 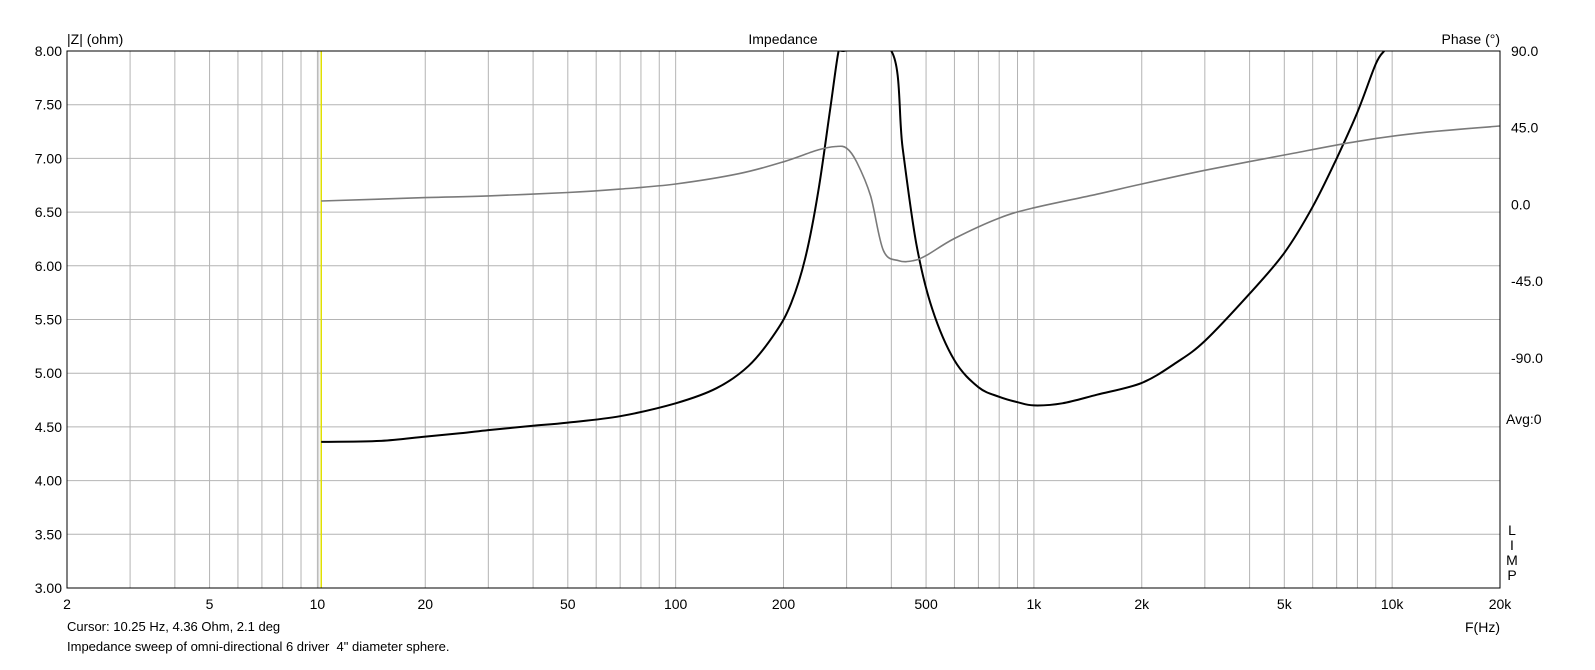 What do you see at coordinates (1470, 39) in the screenshot?
I see `y-axis-right-title: Phase (°)` at bounding box center [1470, 39].